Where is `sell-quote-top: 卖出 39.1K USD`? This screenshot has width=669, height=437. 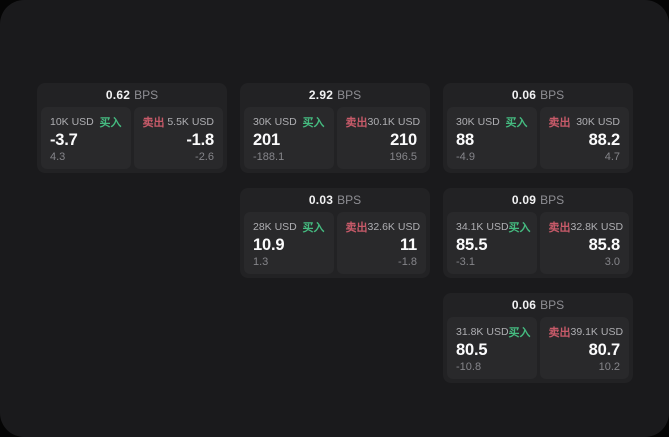
sell-quote-top: 卖出 39.1K USD is located at coordinates (586, 332).